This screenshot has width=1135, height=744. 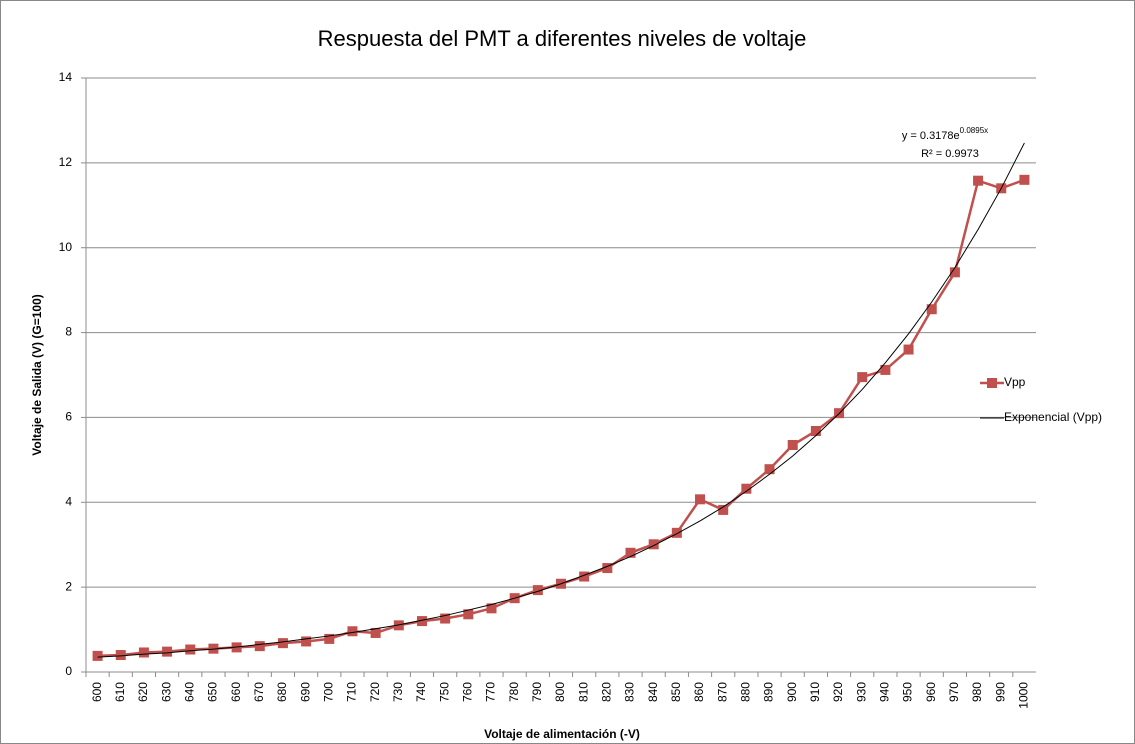 I want to click on x-tick-label: 640, so click(x=189, y=692).